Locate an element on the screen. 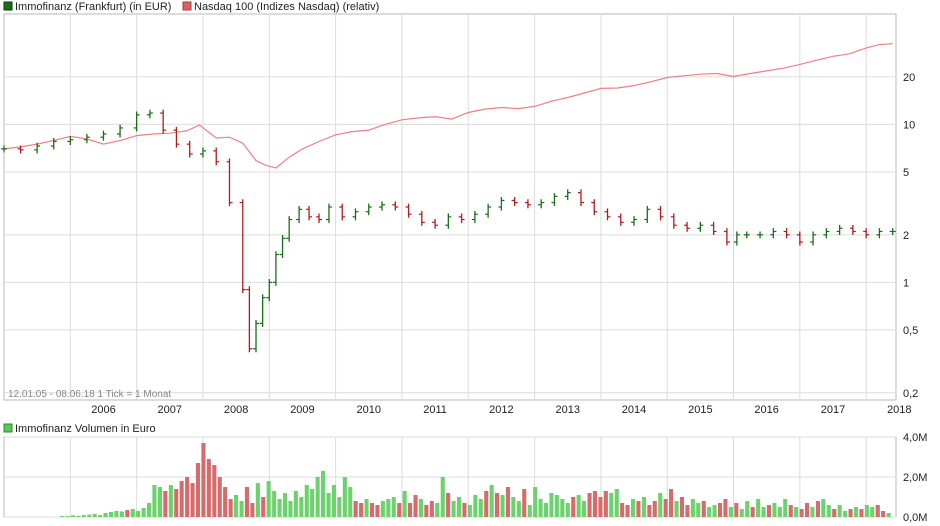  legend-immofinanz-swatch is located at coordinates (8, 6).